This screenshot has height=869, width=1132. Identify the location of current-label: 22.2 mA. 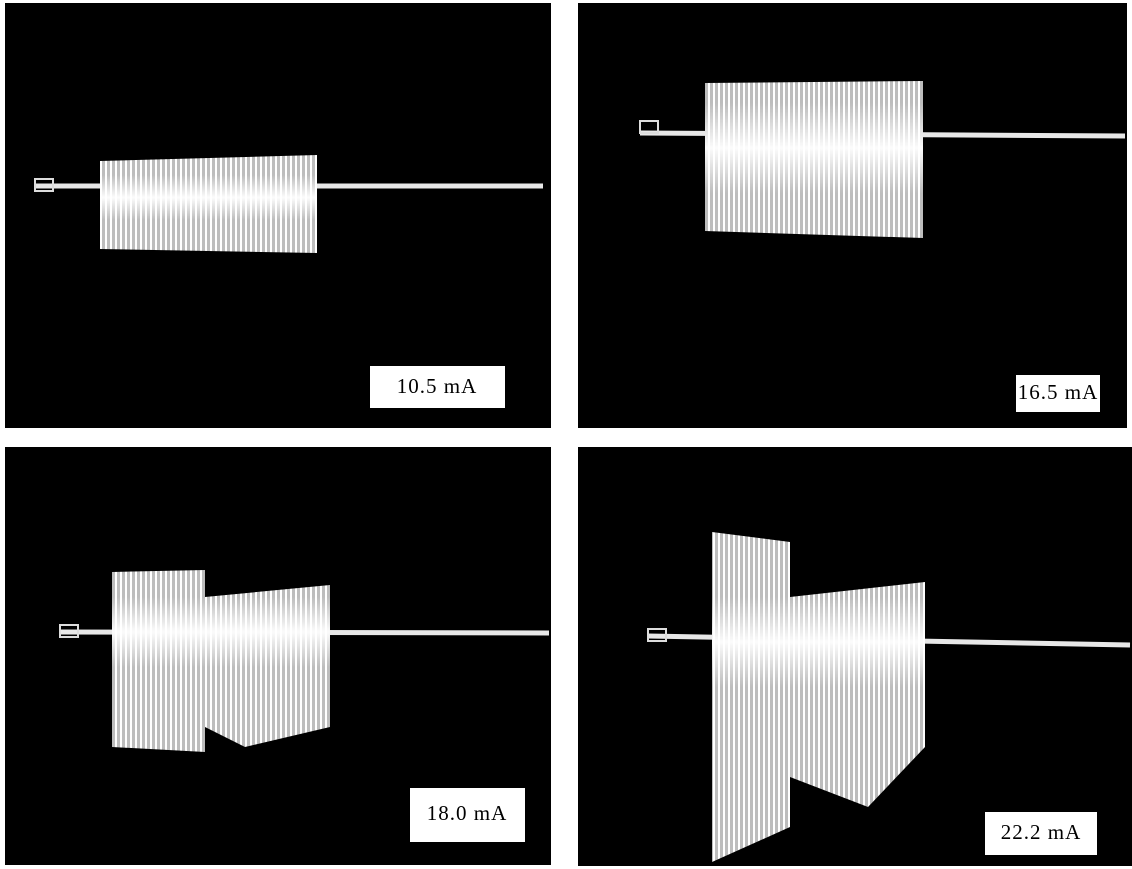
(1041, 832).